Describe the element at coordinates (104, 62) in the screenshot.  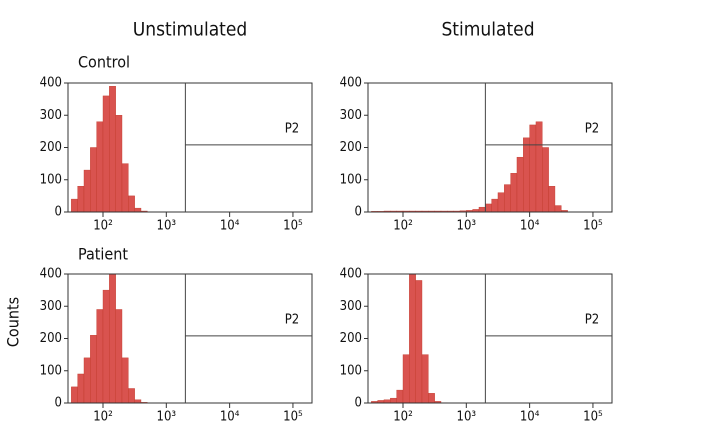
I see `row-label: Control` at that location.